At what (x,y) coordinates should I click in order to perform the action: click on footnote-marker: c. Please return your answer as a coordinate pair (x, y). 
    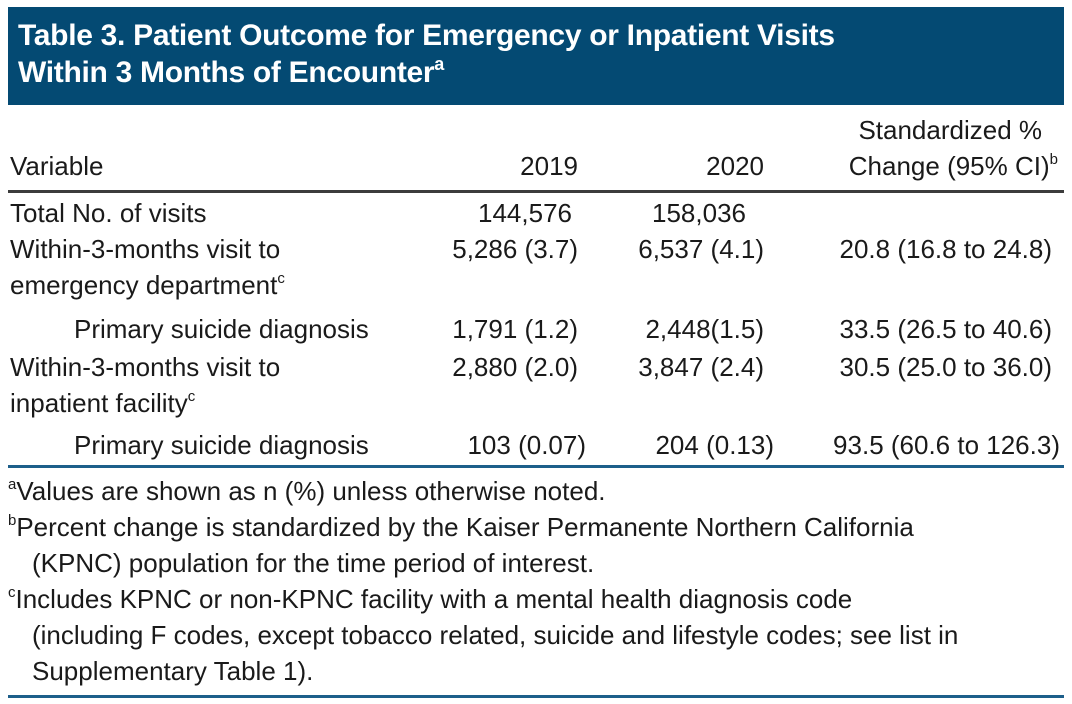
    Looking at the image, I should click on (12, 592).